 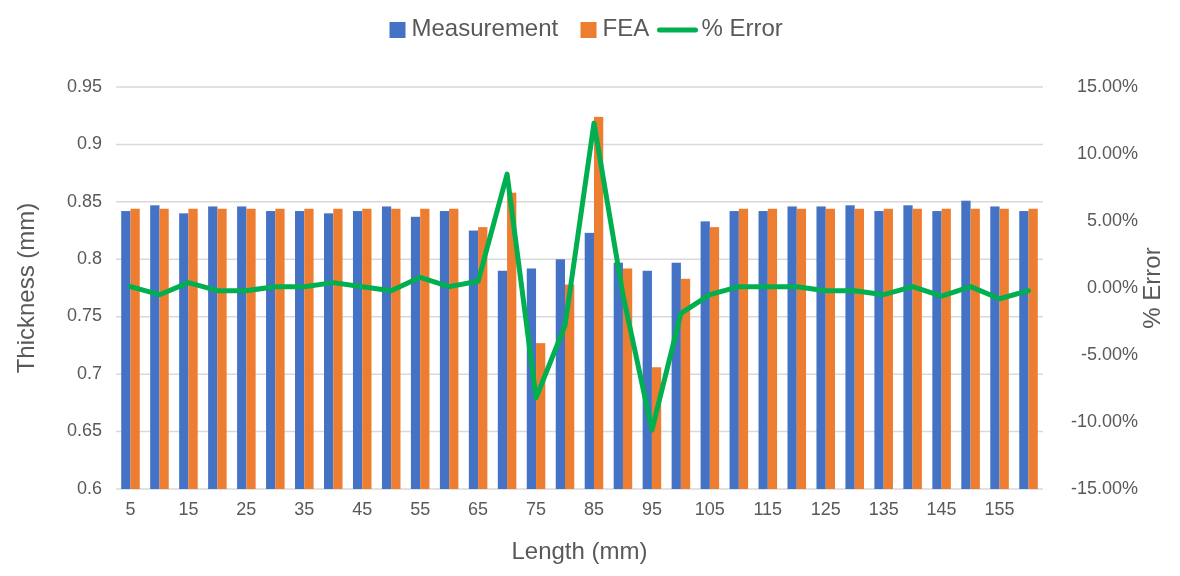 What do you see at coordinates (246, 509) in the screenshot?
I see `x-tick-label: 25` at bounding box center [246, 509].